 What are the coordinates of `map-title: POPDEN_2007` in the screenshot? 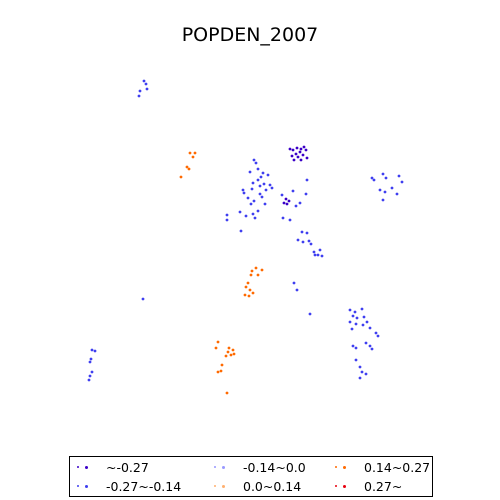 It's located at (250, 35).